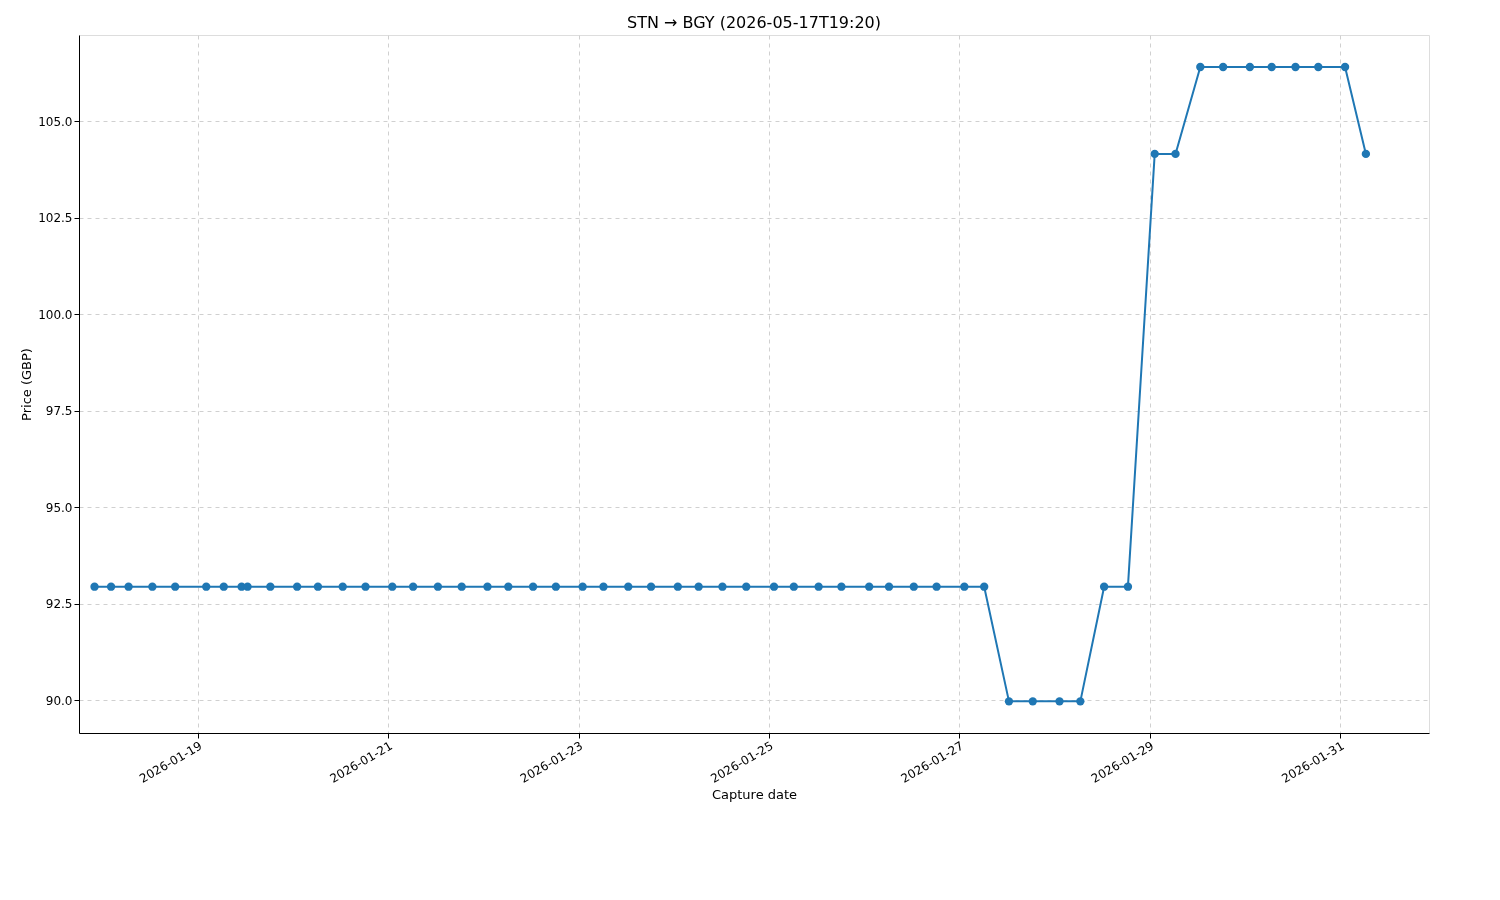 This screenshot has width=1500, height=900. I want to click on y-tick-label: 95.0, so click(59, 507).